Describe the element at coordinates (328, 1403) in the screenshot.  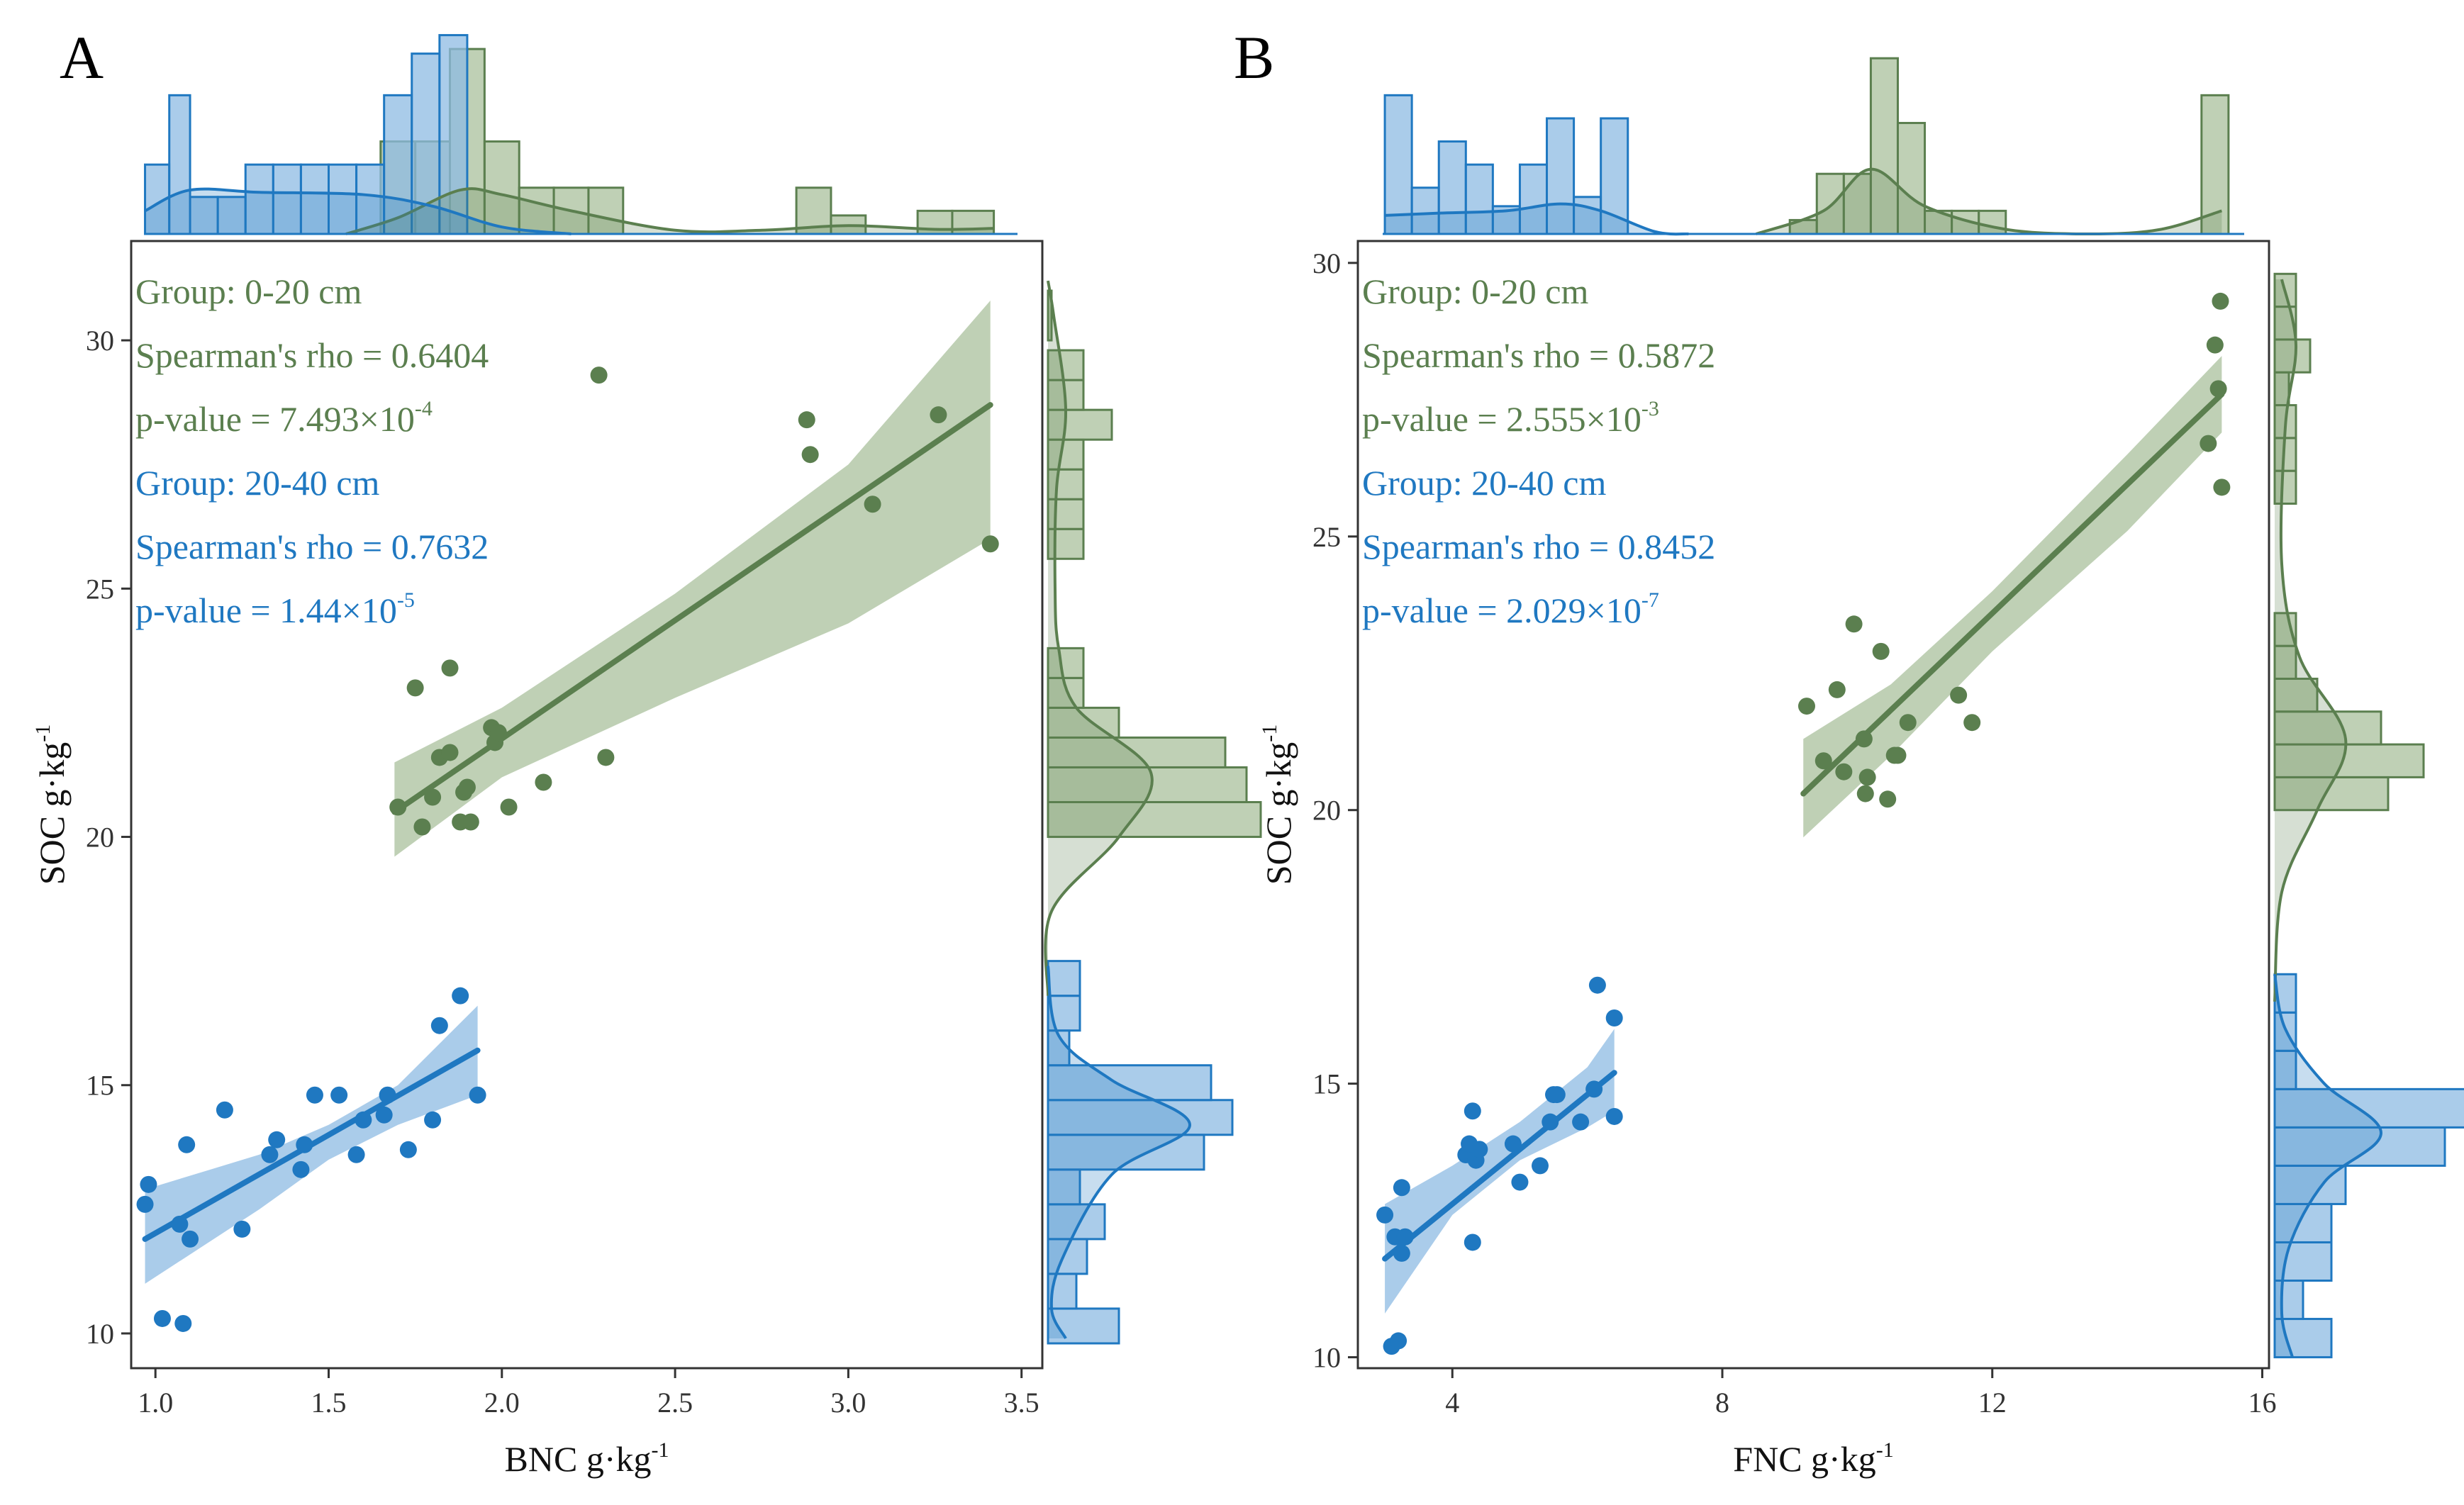
I see `x-tick-label: 1.5` at that location.